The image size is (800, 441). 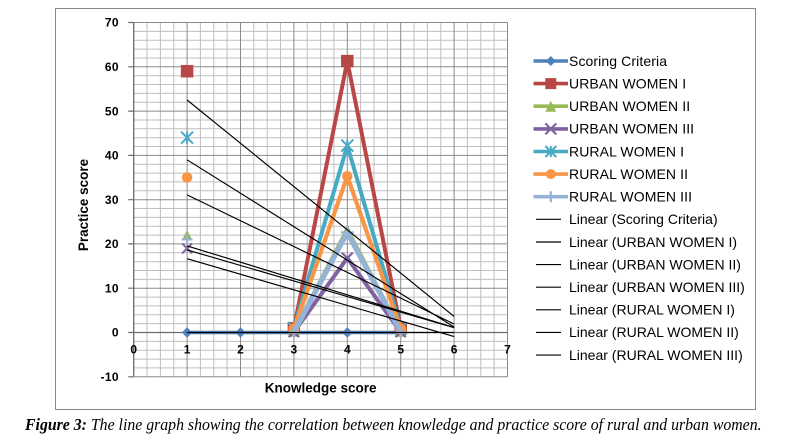 I want to click on svg-text: 5, so click(x=400, y=350).